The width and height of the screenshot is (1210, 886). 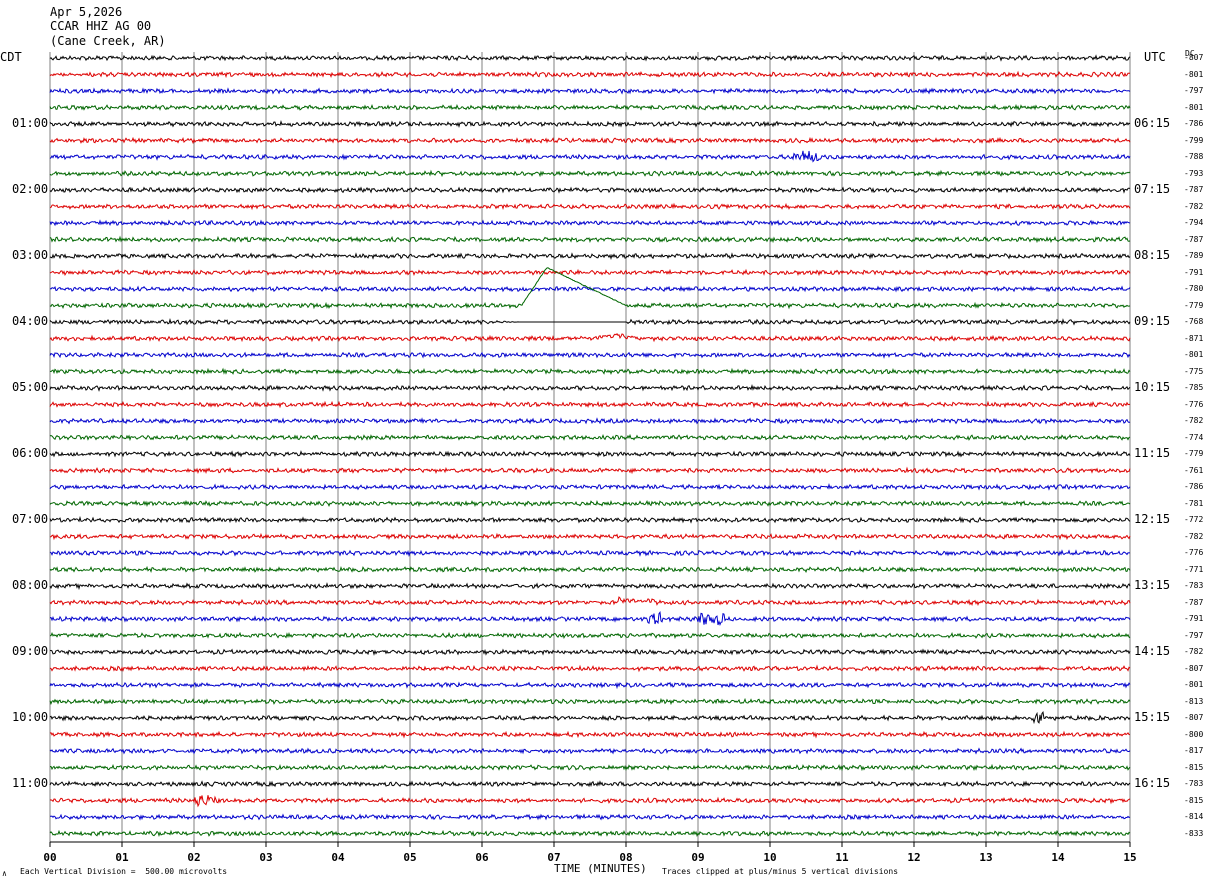 What do you see at coordinates (1194, 305) in the screenshot?
I see `dc-offset-label: -779` at bounding box center [1194, 305].